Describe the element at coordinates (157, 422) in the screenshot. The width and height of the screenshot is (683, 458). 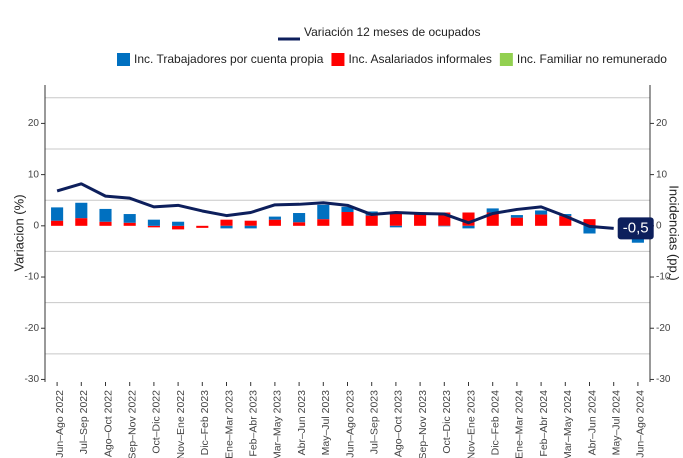
I see `x-tick-label: Oct–Dic 2022` at that location.